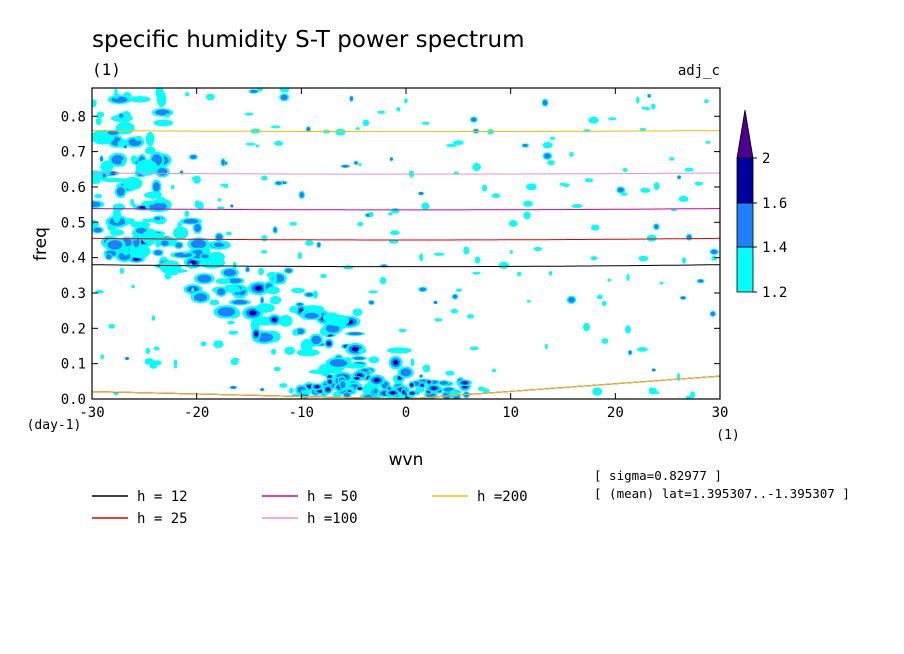 This screenshot has width=904, height=654. I want to click on label-right: adj_c, so click(699, 71).